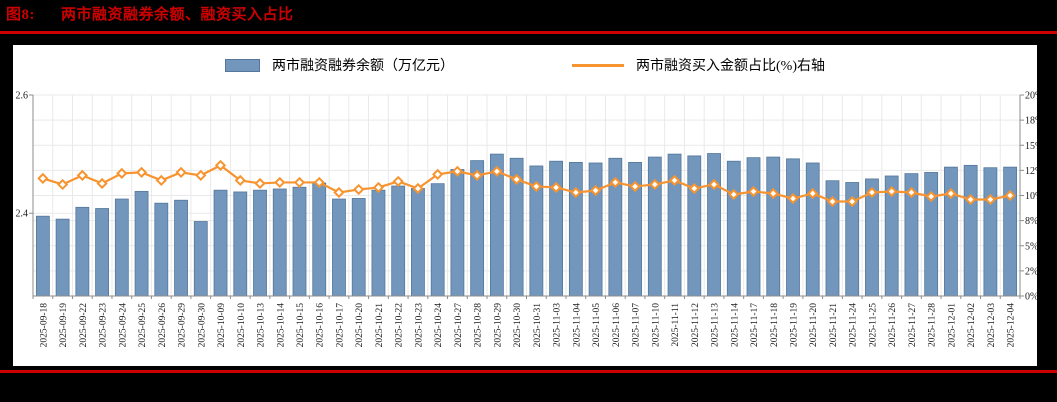  Describe the element at coordinates (459, 325) in the screenshot. I see `x-axis-category-label: 2025-10-27` at that location.